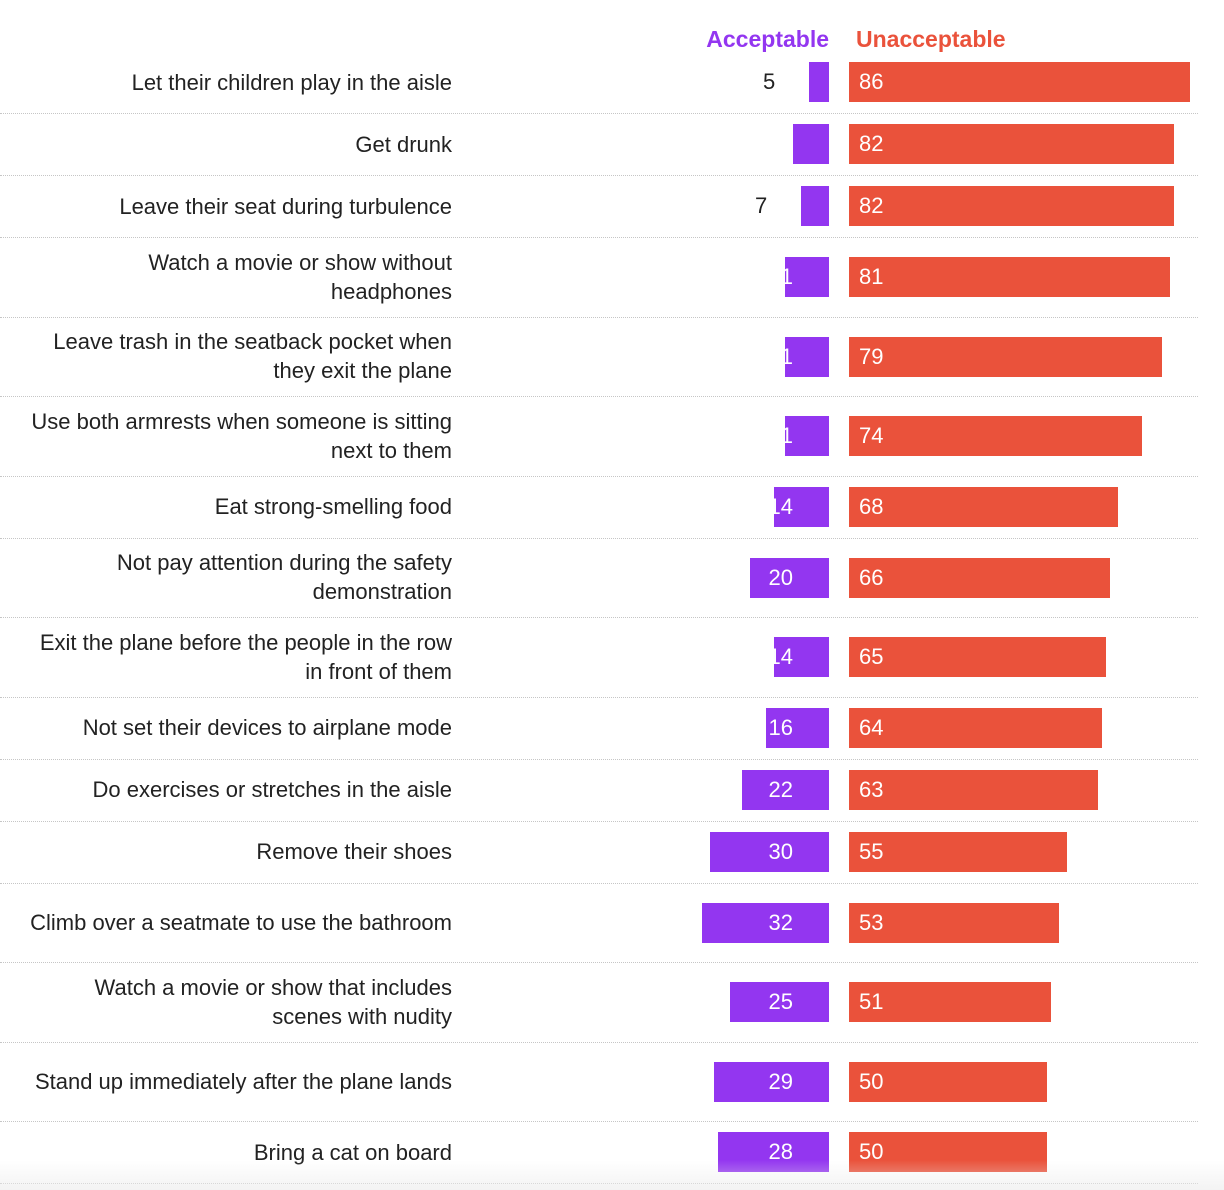 This screenshot has height=1190, width=1224. What do you see at coordinates (403, 144) in the screenshot?
I see `category-label: Get drunk` at bounding box center [403, 144].